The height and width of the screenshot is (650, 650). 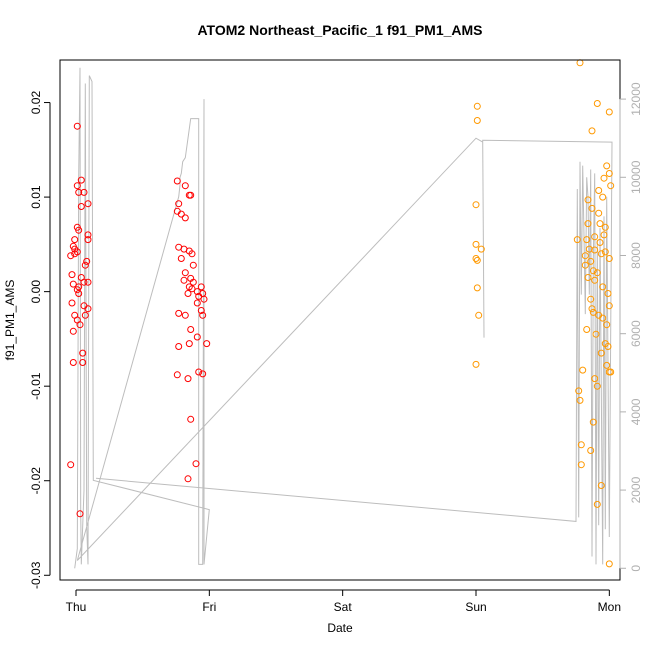 What do you see at coordinates (339, 30) in the screenshot?
I see `chart-title: ATOM2 Northeast_Pacific_1 f91_PM1_AMS` at bounding box center [339, 30].